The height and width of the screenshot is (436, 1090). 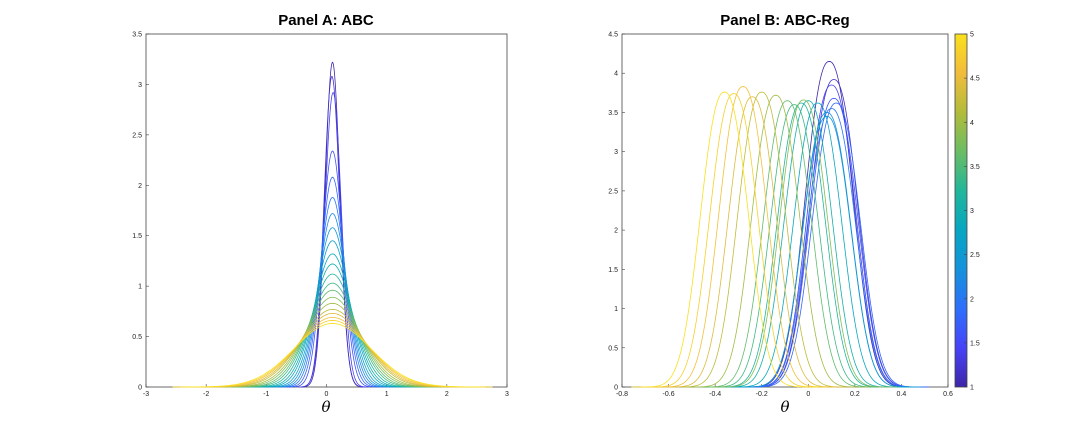 I want to click on panel-a-x-tick-label: -3, so click(x=146, y=394).